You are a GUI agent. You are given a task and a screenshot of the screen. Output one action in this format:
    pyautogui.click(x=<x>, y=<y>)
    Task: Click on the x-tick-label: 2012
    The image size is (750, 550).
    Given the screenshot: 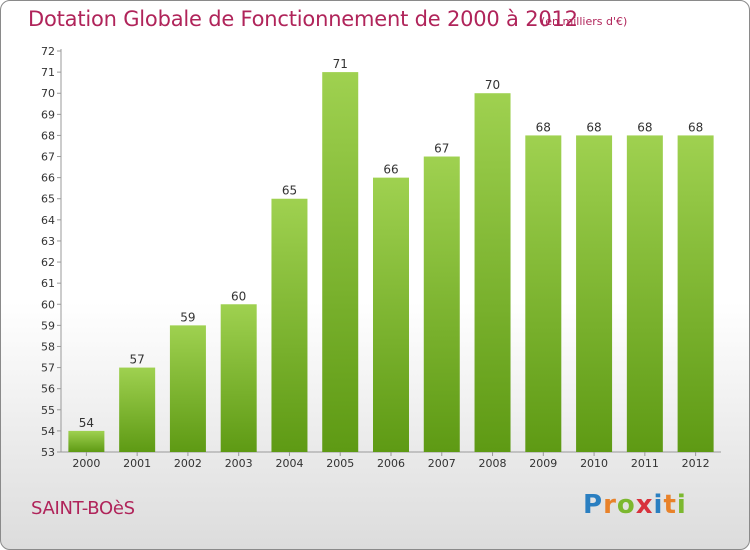 What is the action you would take?
    pyautogui.click(x=696, y=463)
    